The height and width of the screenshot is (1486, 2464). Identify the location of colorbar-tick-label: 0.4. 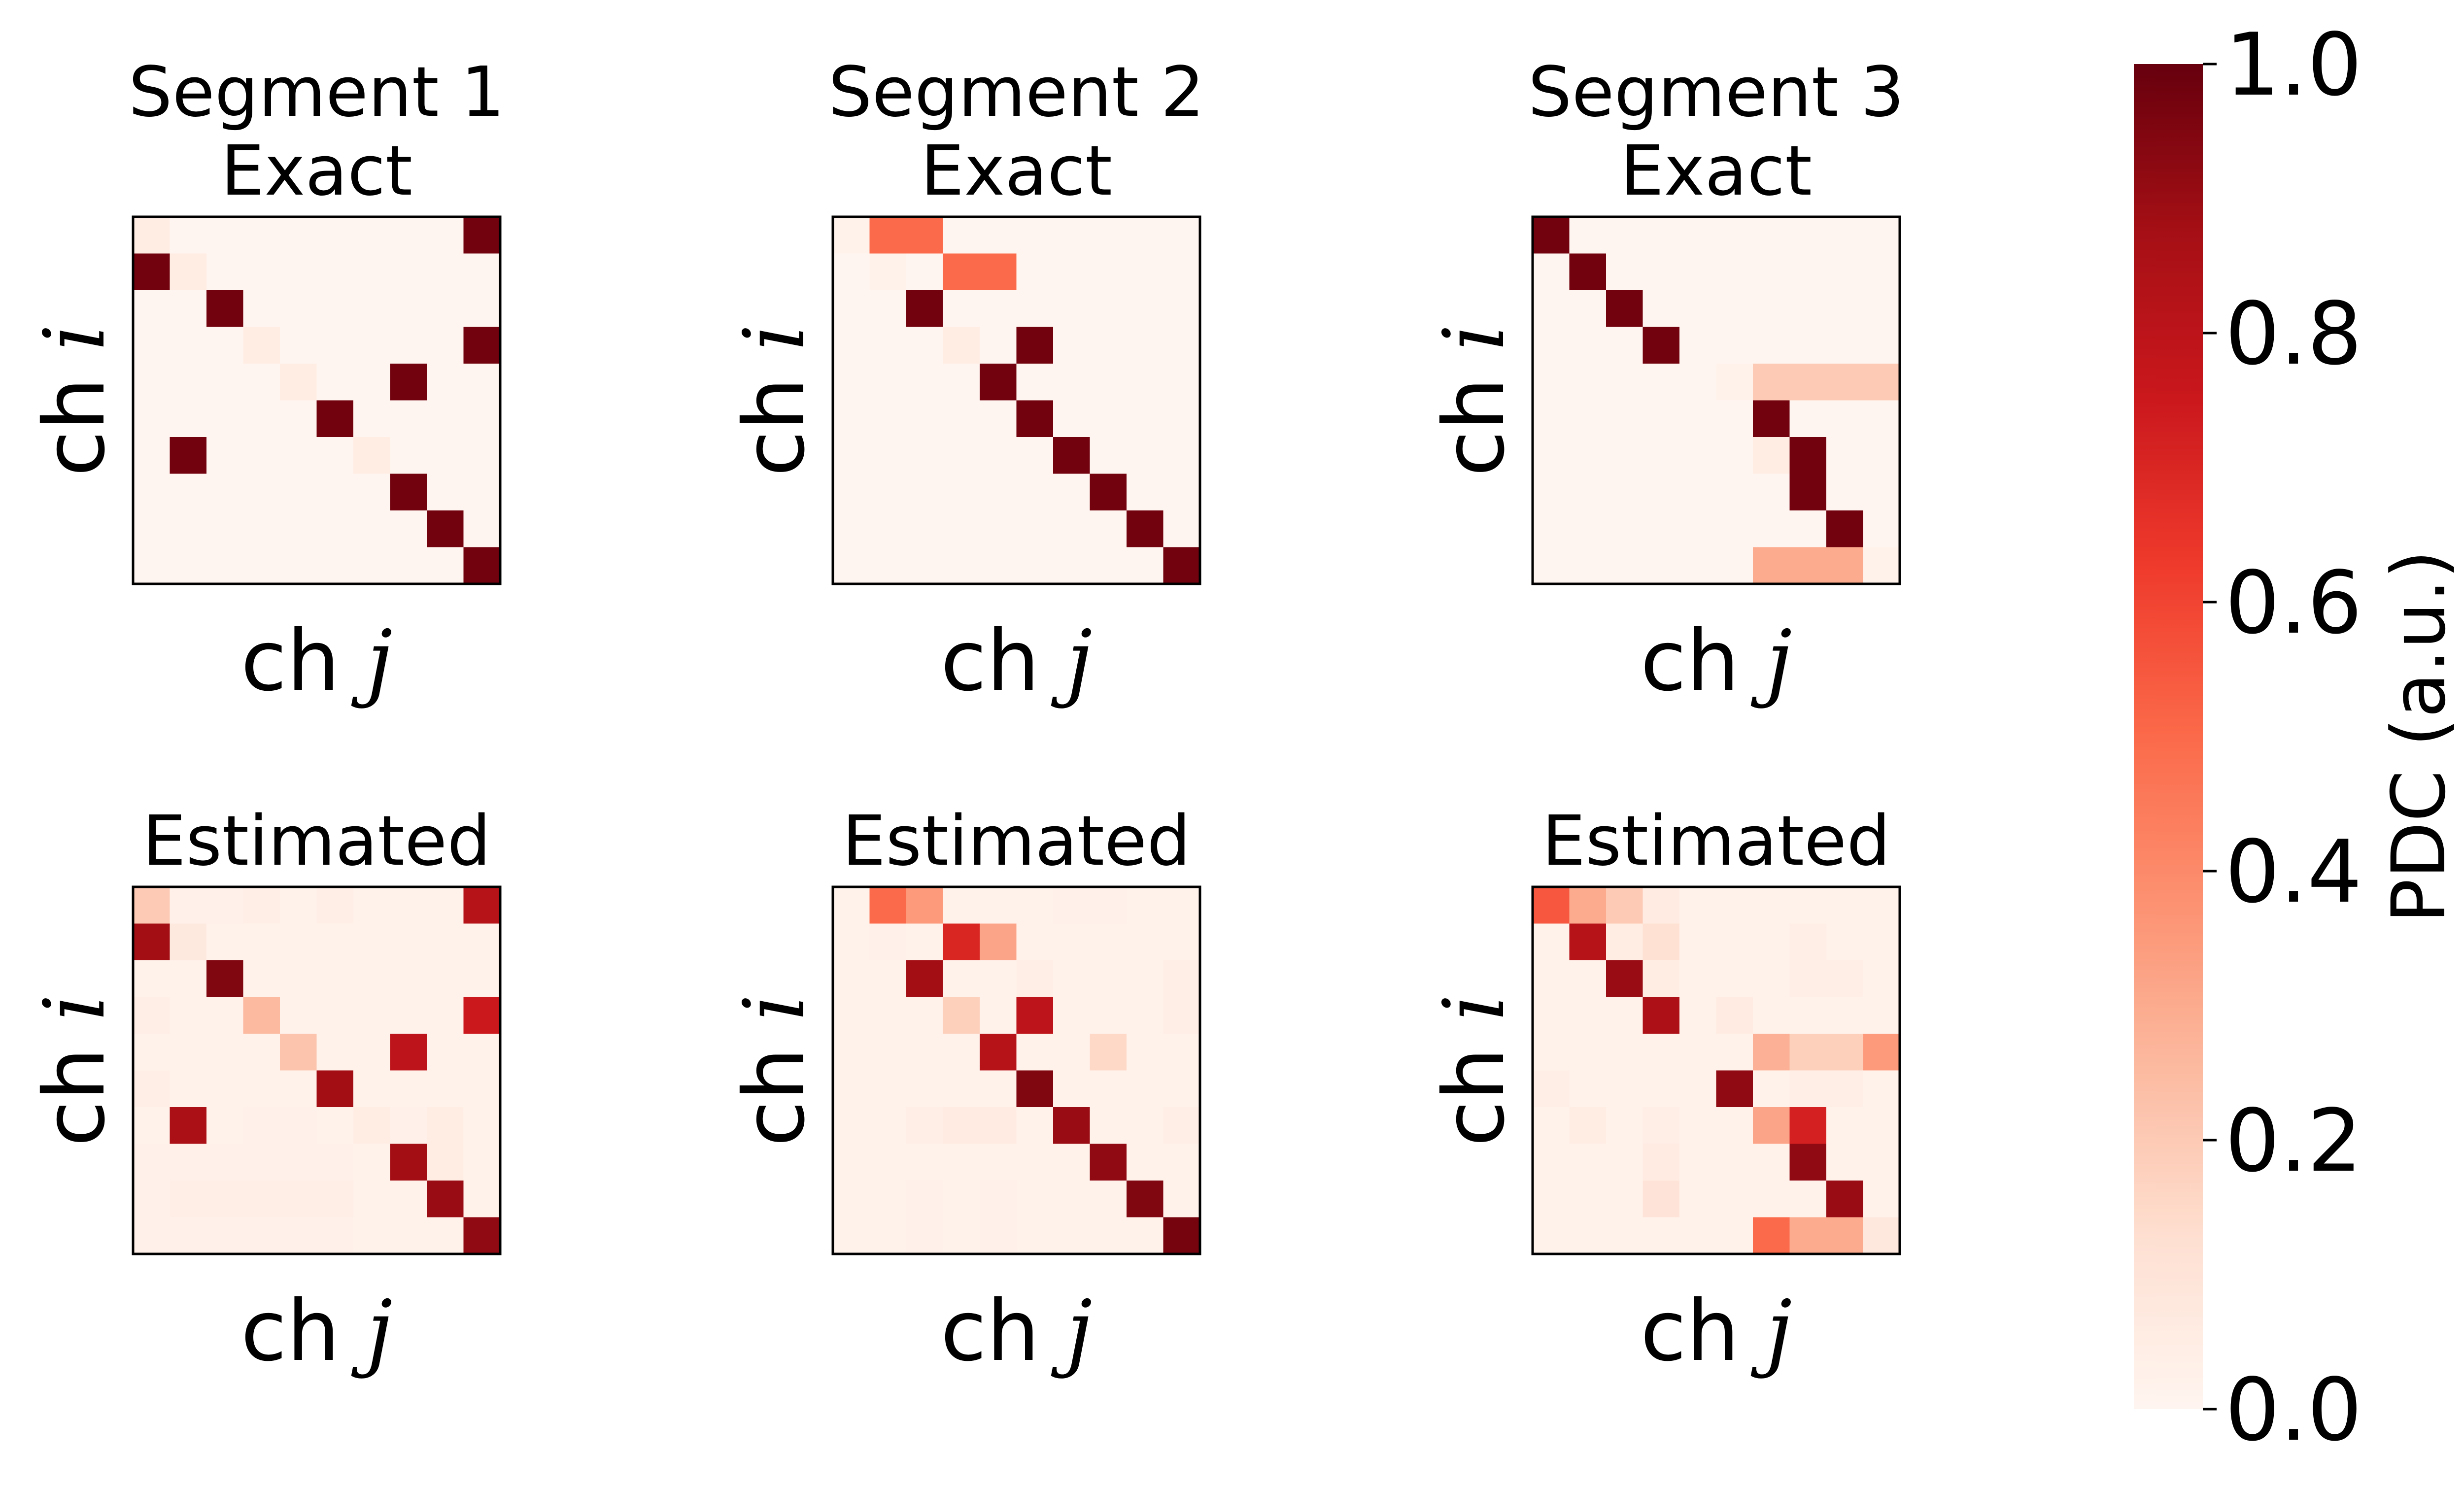
(2293, 872).